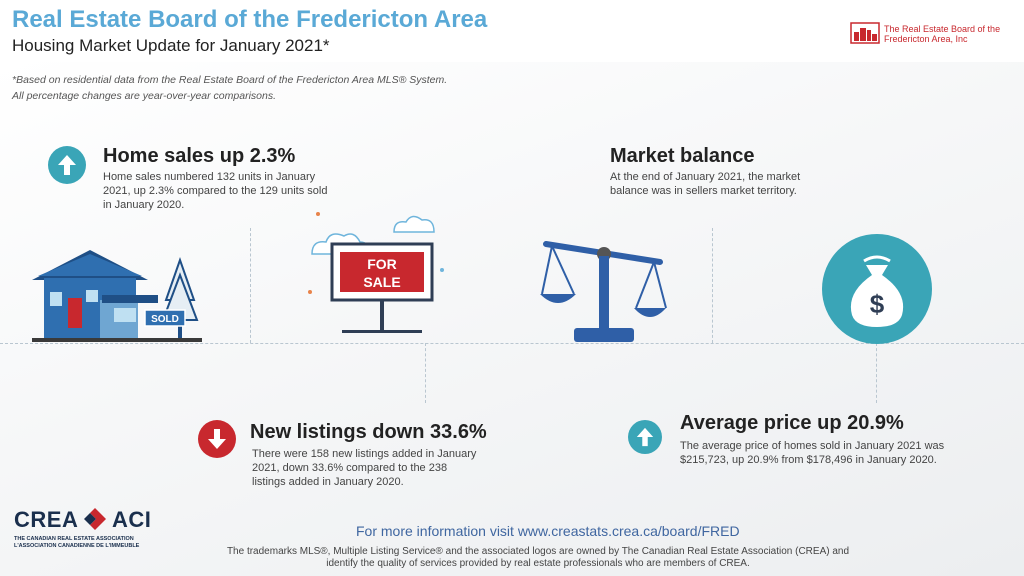 Image resolution: width=1024 pixels, height=576 pixels. I want to click on crea-logo-mark-icon, so click(95, 519).